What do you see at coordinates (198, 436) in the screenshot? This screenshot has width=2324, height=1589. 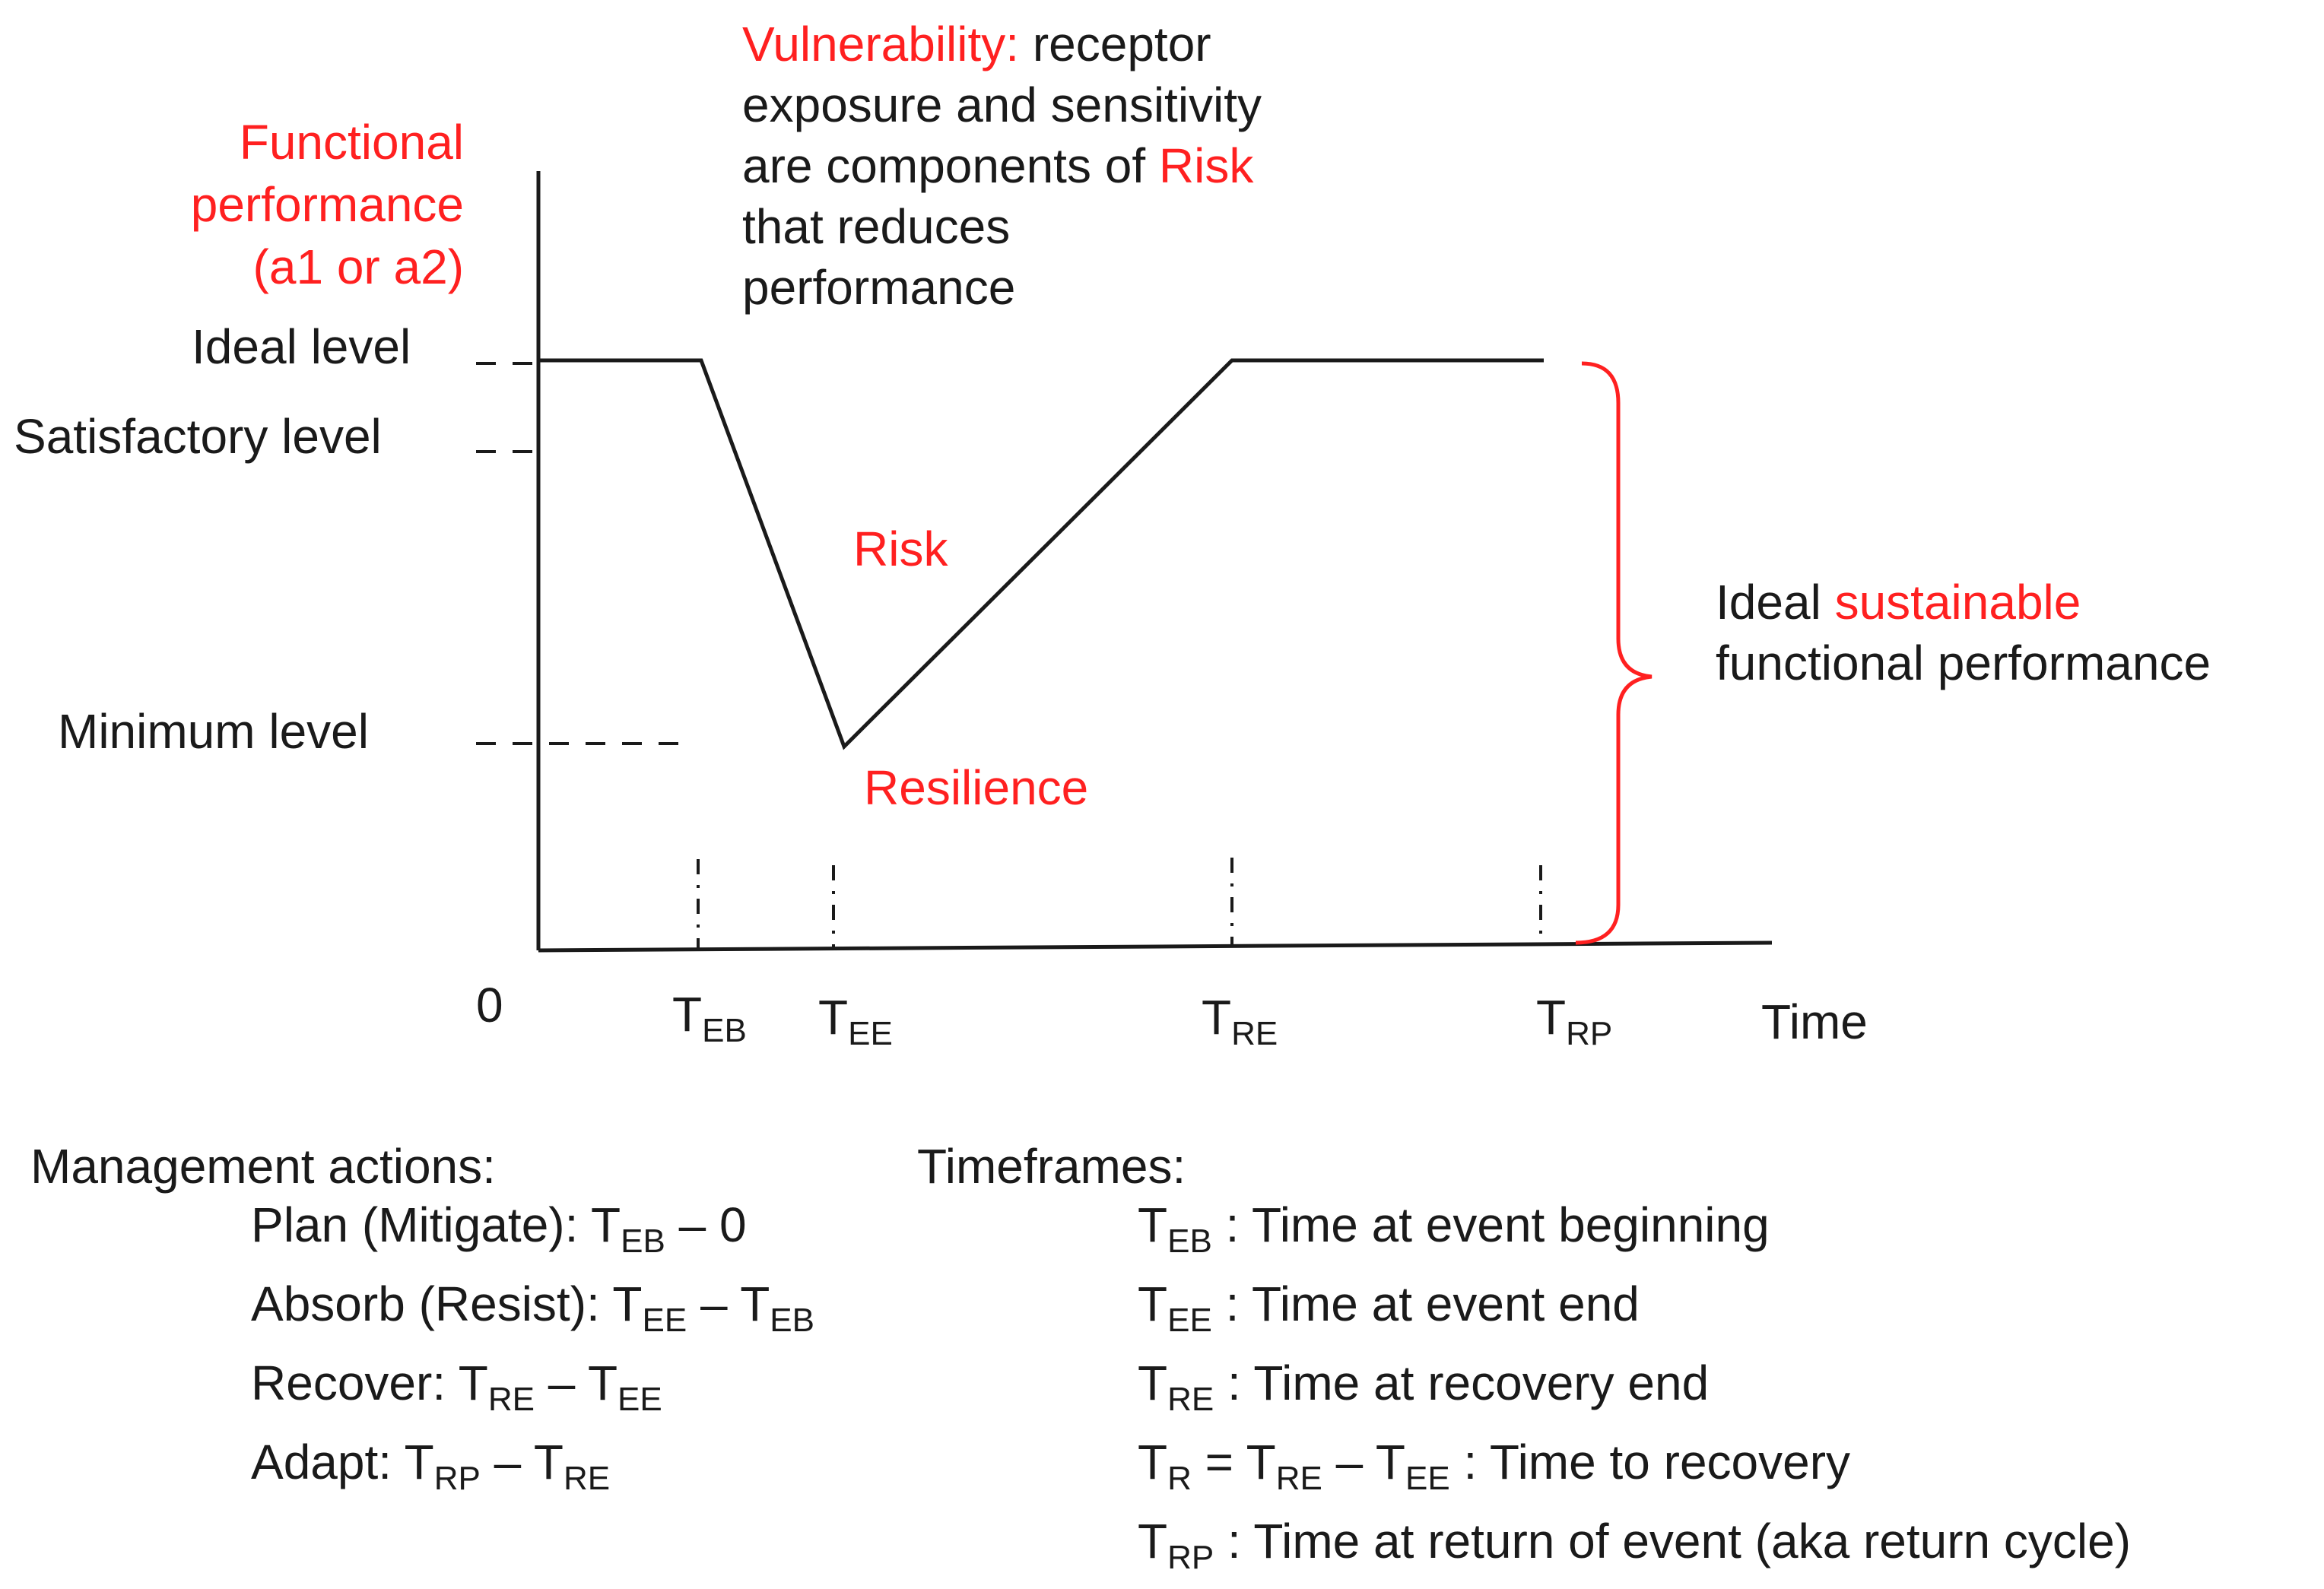 I see `satisfactory-level-label: Satisfactory level` at bounding box center [198, 436].